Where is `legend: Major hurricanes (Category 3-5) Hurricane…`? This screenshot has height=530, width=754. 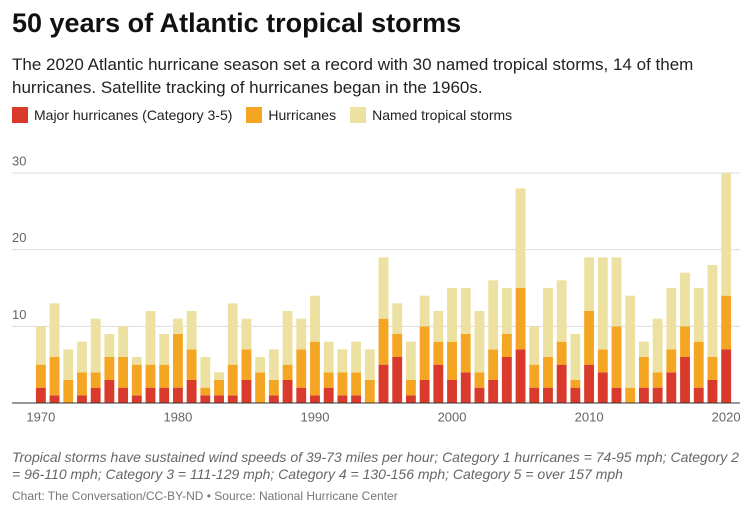 legend: Major hurricanes (Category 3-5) Hurricane… is located at coordinates (262, 115).